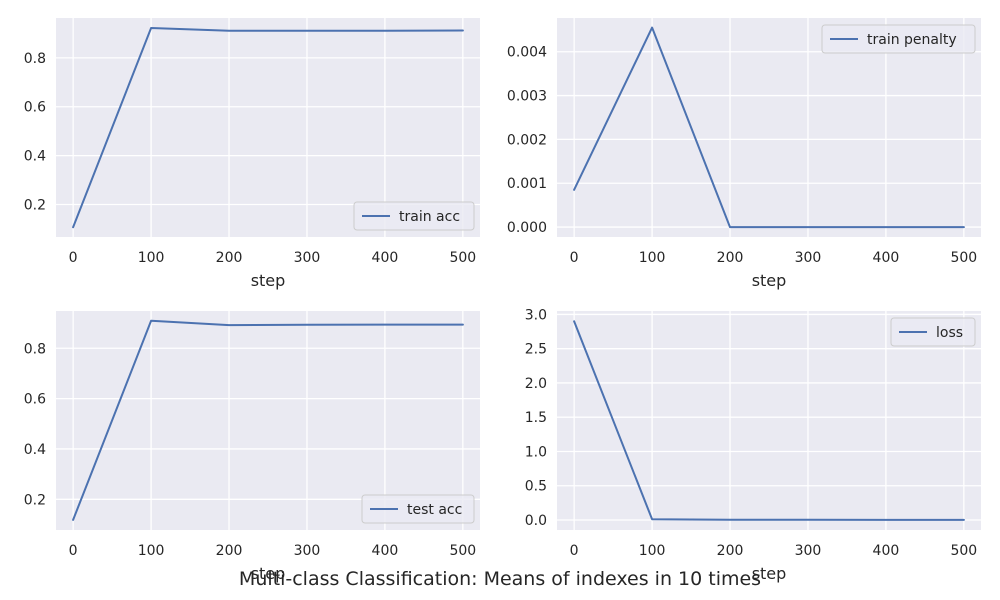 The height and width of the screenshot is (600, 1000). Describe the element at coordinates (527, 53) in the screenshot. I see `y-tick-label: 0.004` at that location.